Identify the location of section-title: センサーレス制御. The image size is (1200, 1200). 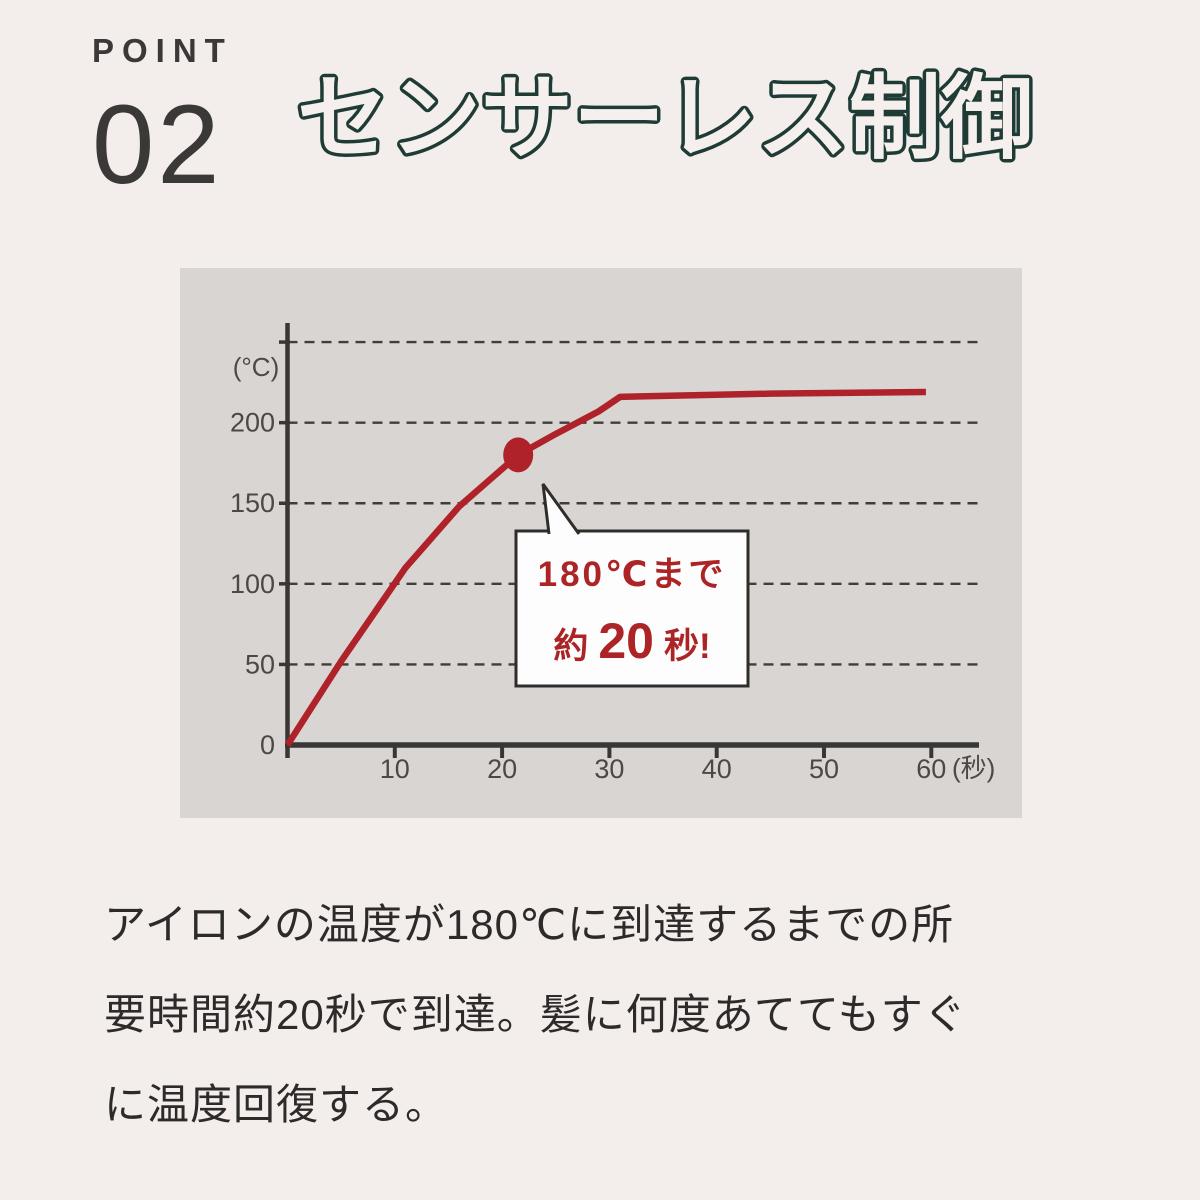
(664, 119).